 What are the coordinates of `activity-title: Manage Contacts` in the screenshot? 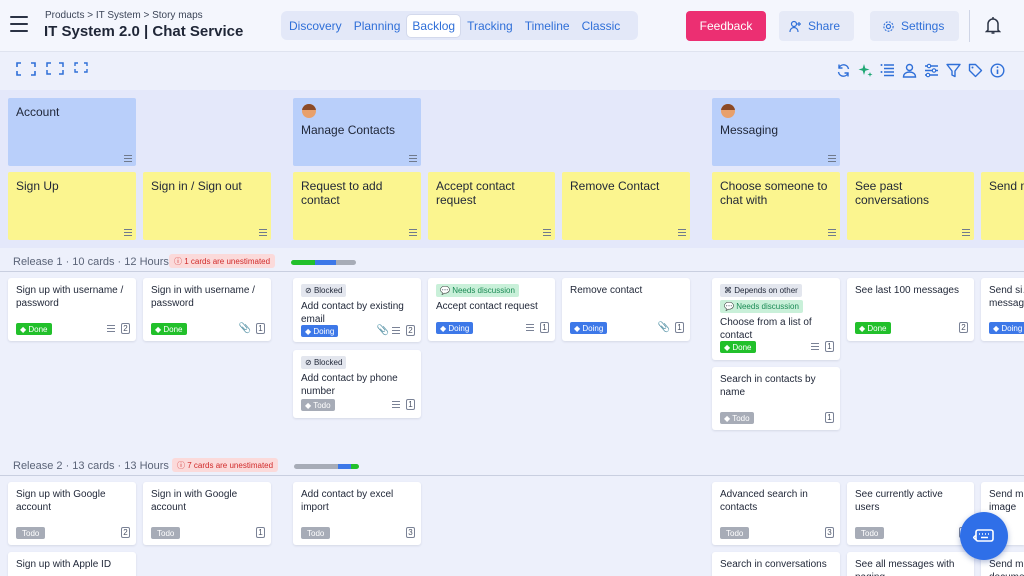 It's located at (348, 130).